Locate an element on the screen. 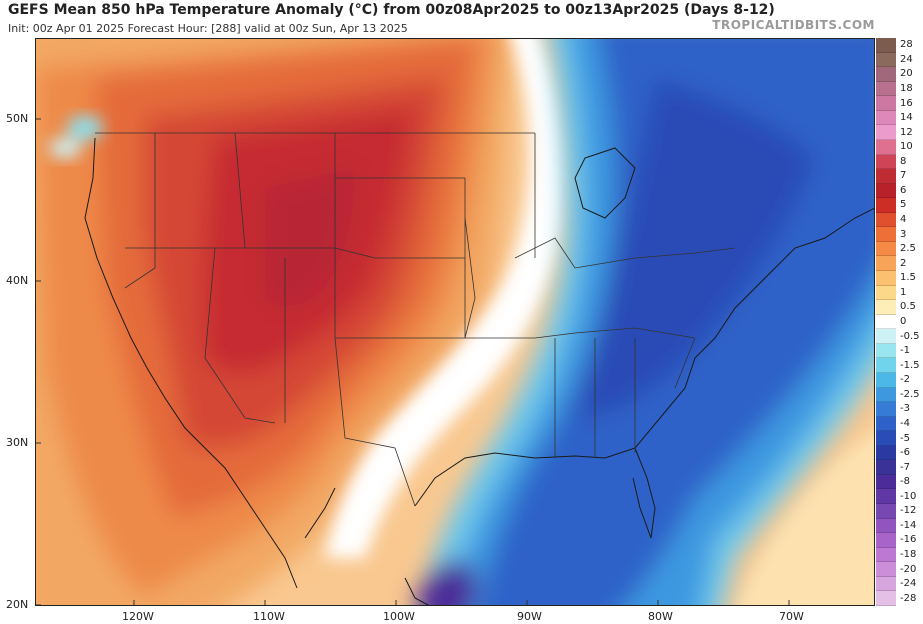  lat-label-50n: 50N is located at coordinates (17, 118).